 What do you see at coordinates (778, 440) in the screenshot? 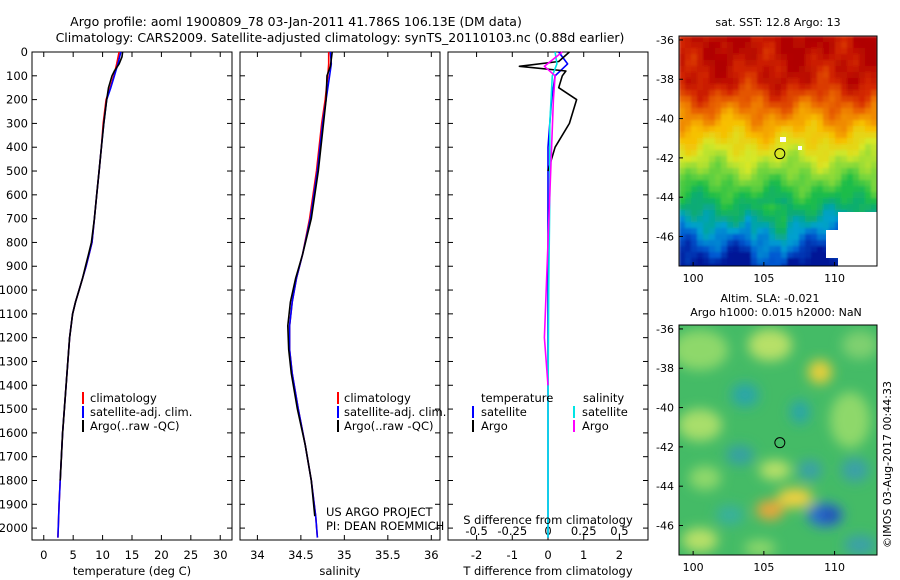
I see `sla-map-frame` at bounding box center [778, 440].